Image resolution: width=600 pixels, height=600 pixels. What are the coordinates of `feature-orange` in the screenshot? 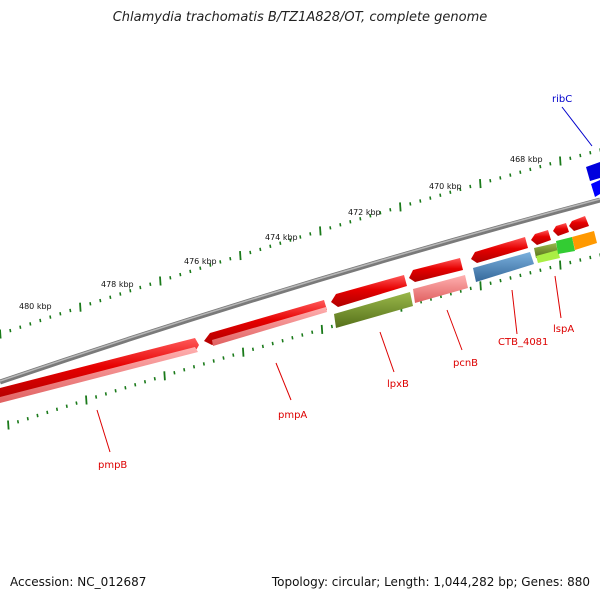 It's located at (584, 240).